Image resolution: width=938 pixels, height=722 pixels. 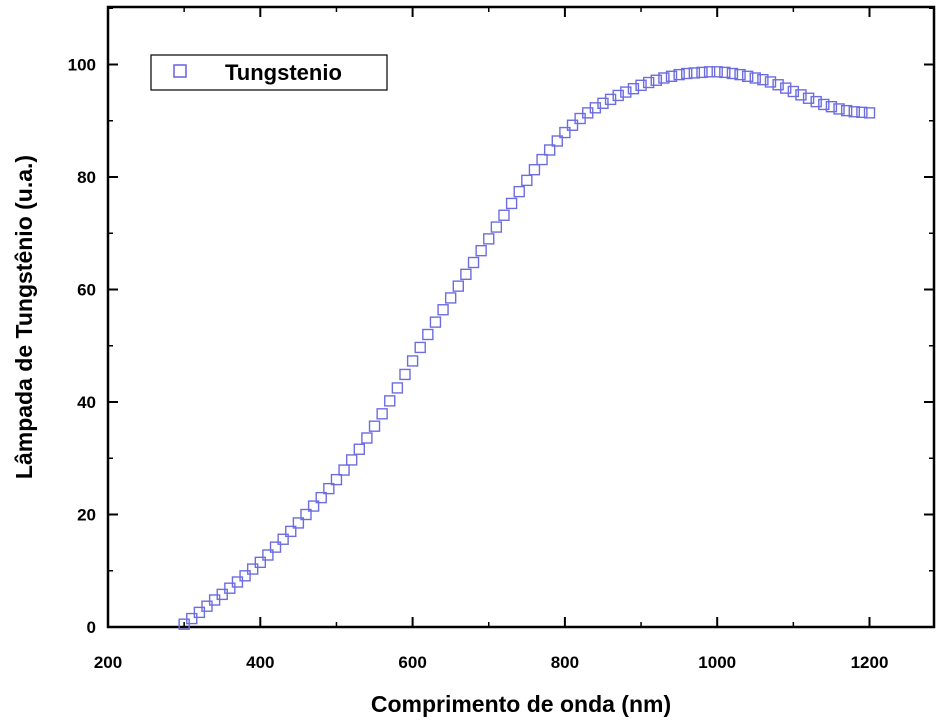 I want to click on y-tick-label: 40, so click(x=86, y=402).